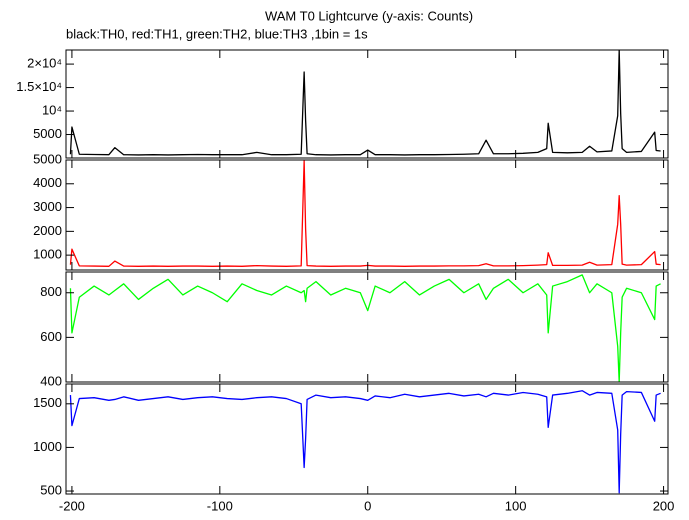 Image resolution: width=689 pixels, height=520 pixels. I want to click on x-tick-label: 200, so click(664, 505).